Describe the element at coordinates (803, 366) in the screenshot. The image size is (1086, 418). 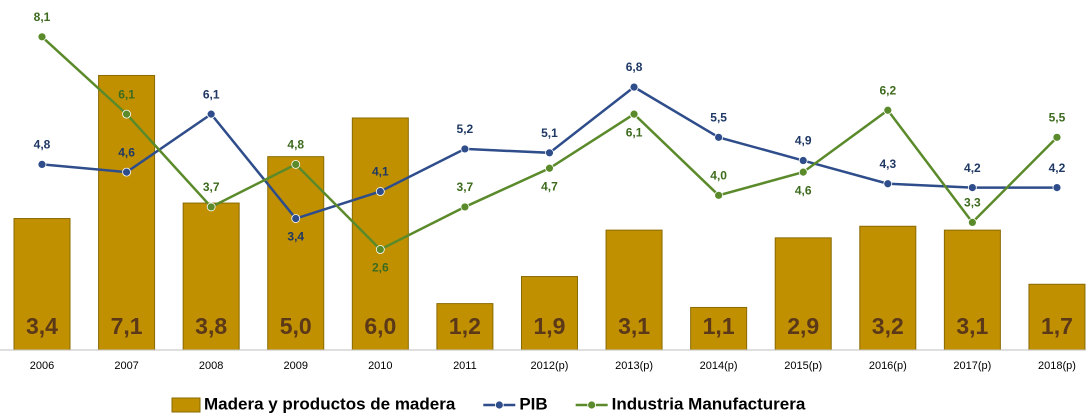
I see `x-tick-label: 2015(p)` at that location.